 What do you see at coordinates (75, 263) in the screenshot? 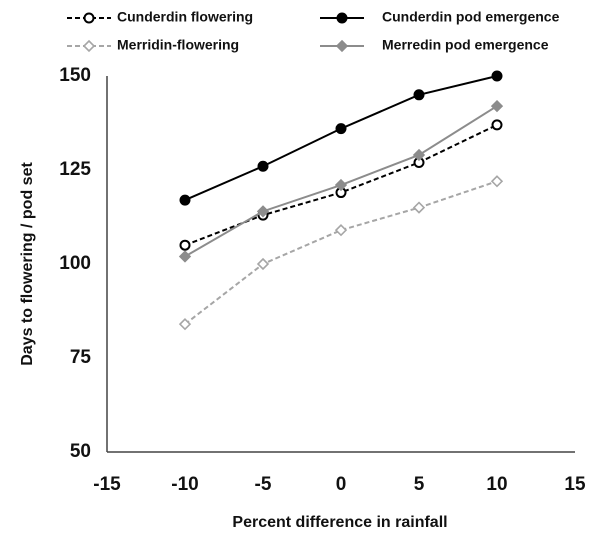
I see `y-tick-label: 100` at bounding box center [75, 263].